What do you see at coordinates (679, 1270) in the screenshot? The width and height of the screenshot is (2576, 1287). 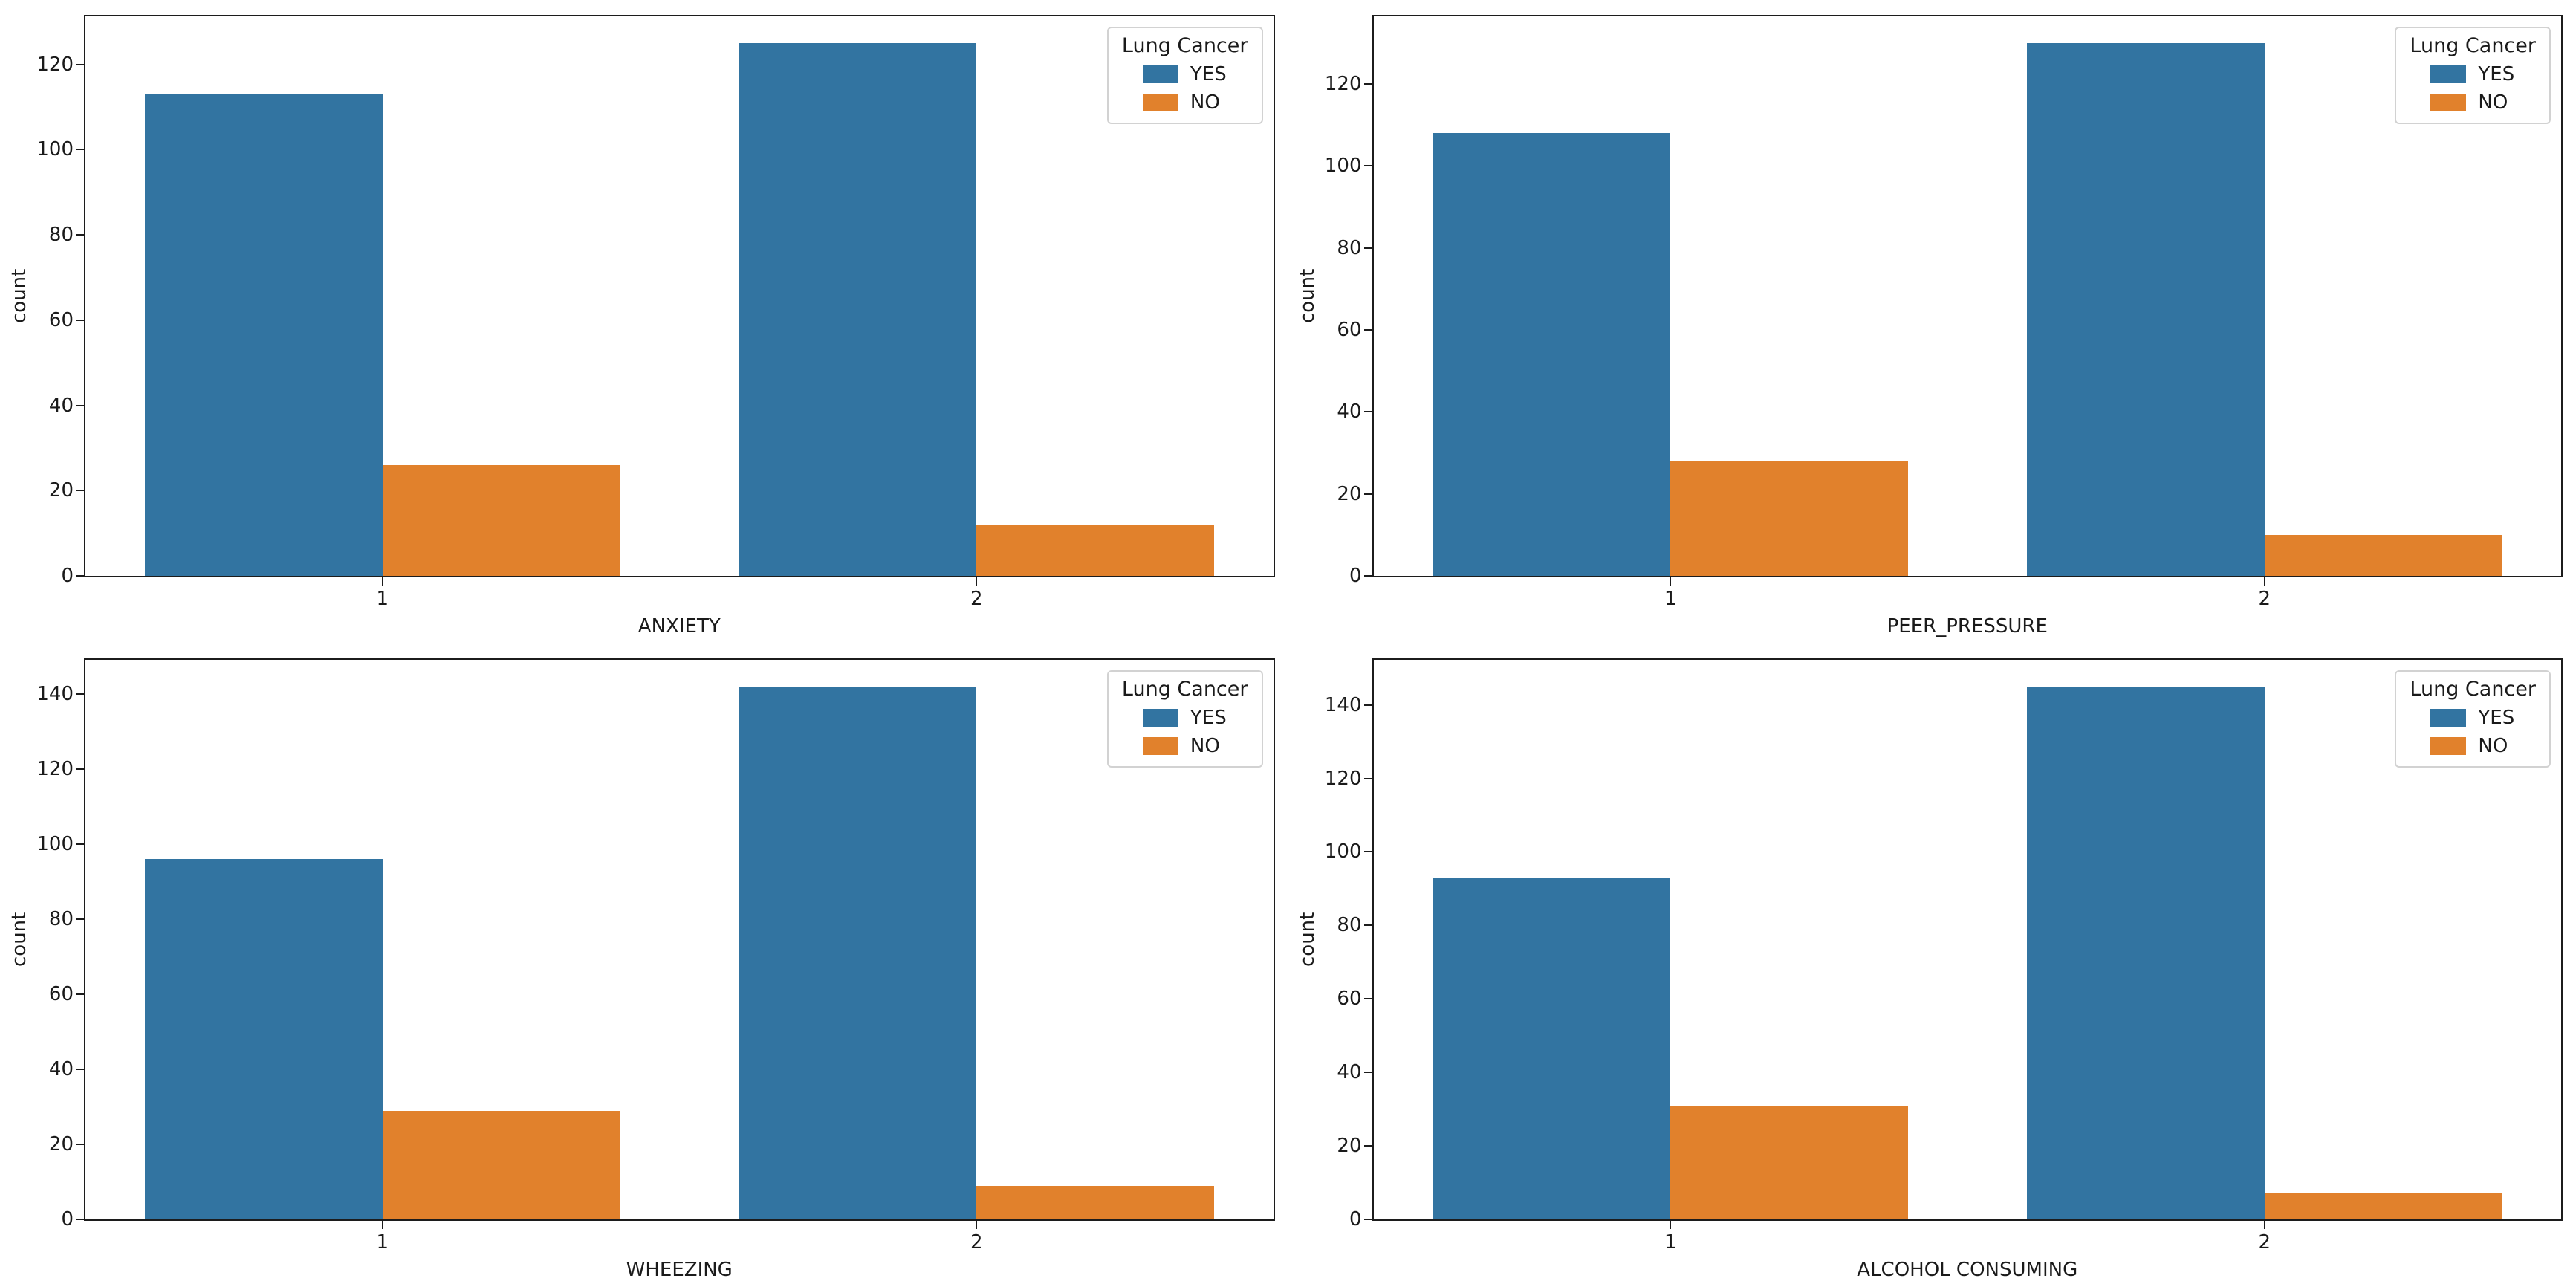 I see `x-axis-label: WHEEZING` at bounding box center [679, 1270].